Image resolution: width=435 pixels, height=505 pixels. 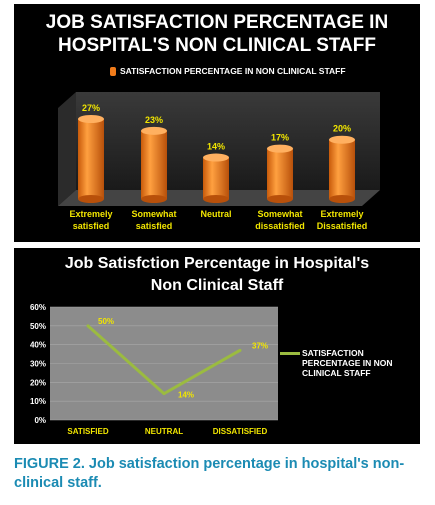 What do you see at coordinates (290, 353) in the screenshot?
I see `legend-line-swatch` at bounding box center [290, 353].